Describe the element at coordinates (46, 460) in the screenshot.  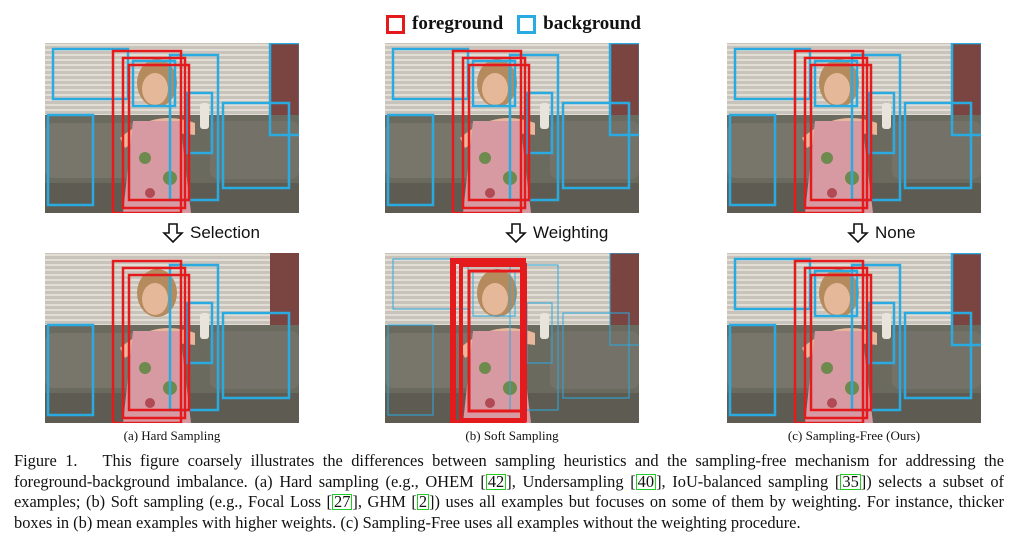
I see `caption-prefix: Figure 1.` at that location.